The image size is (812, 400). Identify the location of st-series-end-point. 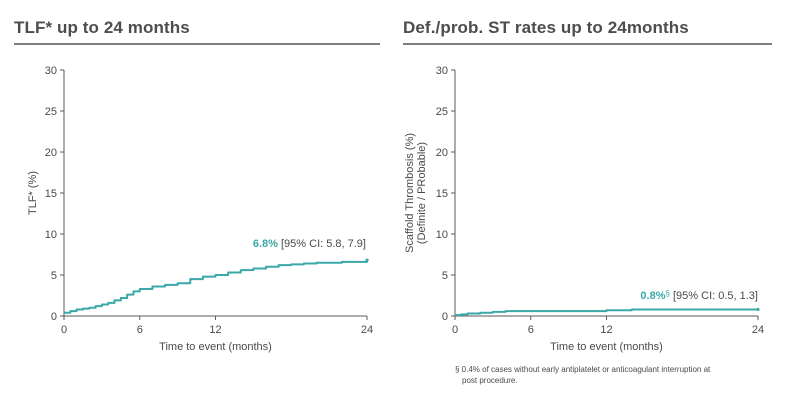
(758, 309).